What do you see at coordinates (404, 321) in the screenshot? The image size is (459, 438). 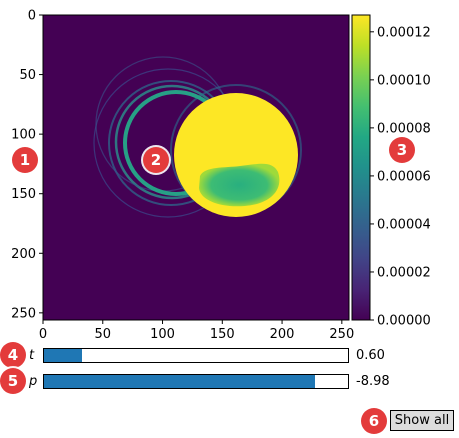 I see `colorbar-tick-label: 0.00000` at bounding box center [404, 321].